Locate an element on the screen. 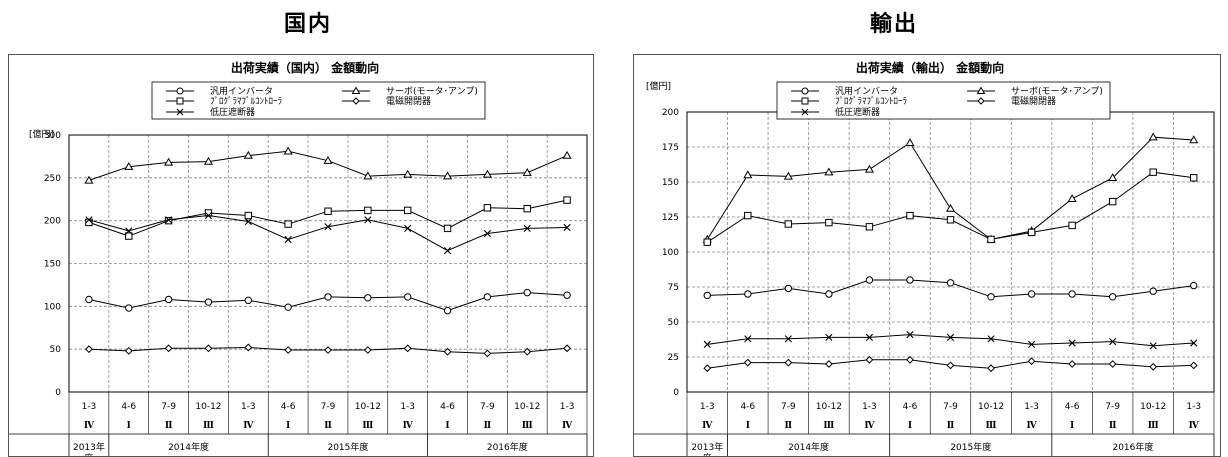 The width and height of the screenshot is (1228, 457). y-tick-label: 150 is located at coordinates (670, 183).